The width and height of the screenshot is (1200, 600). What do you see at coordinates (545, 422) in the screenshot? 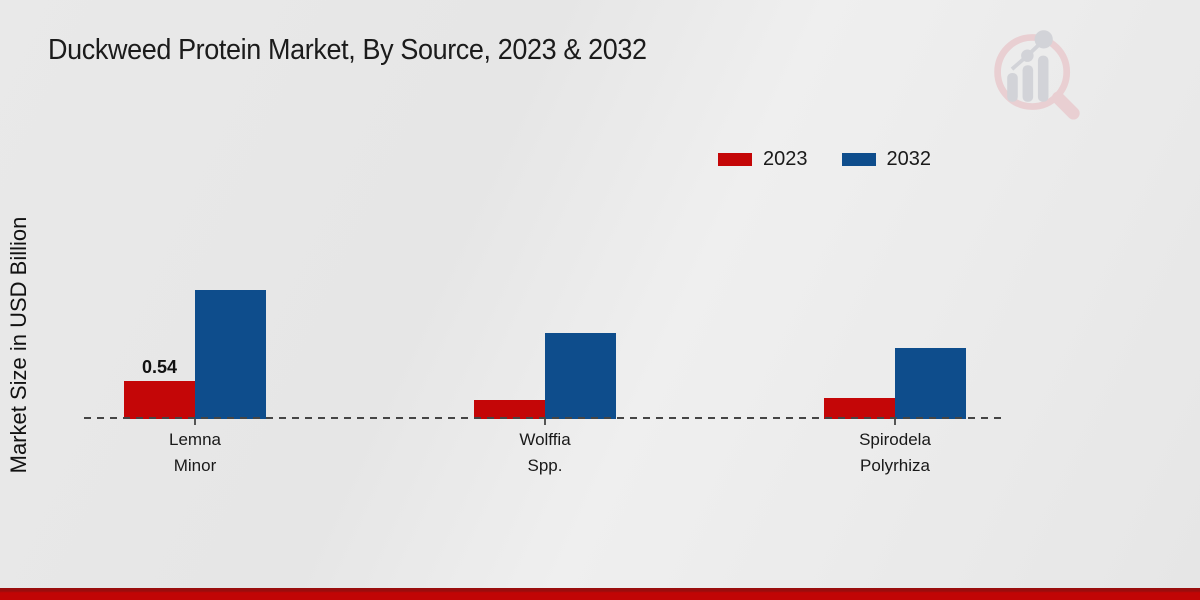
I see `x-axis-tick-wolffia-spp` at bounding box center [545, 422].